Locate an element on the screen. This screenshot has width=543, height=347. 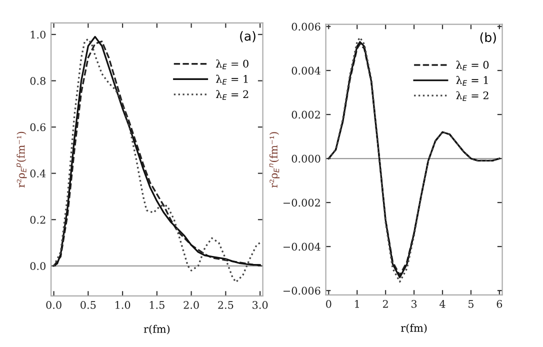
y-tick-label: 0.6 is located at coordinates (38, 127).